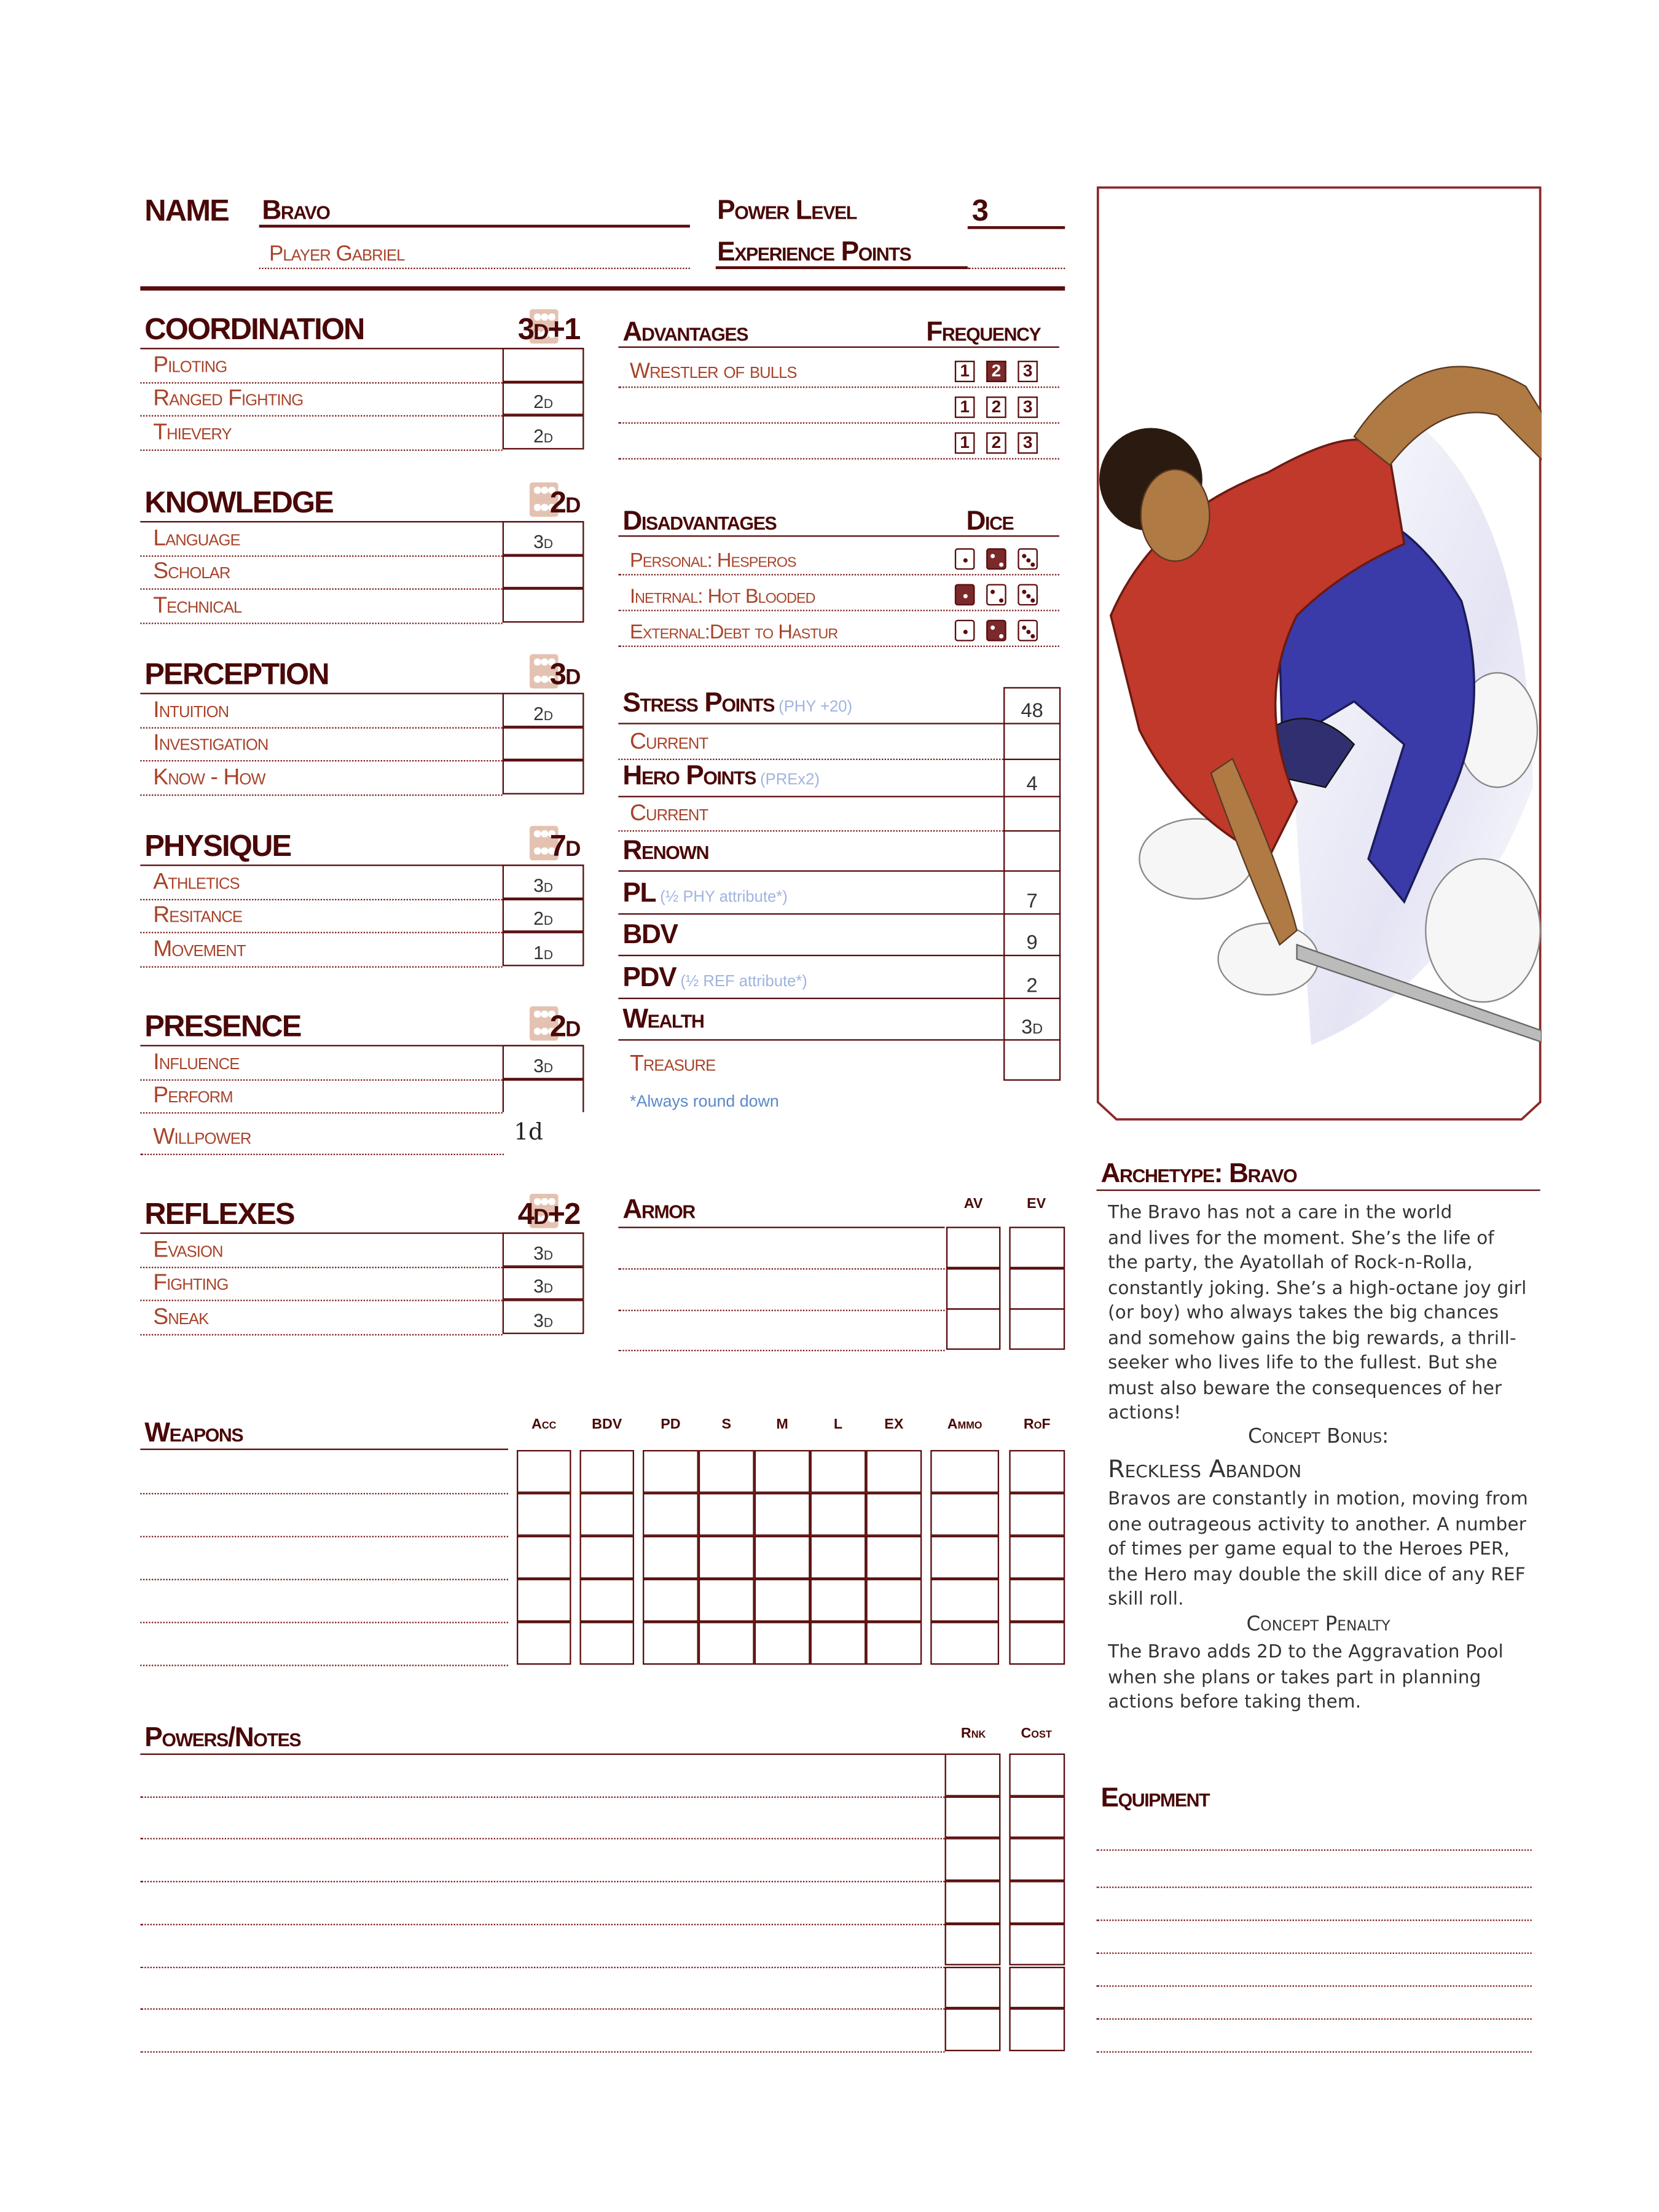  Describe the element at coordinates (1016, 268) in the screenshot. I see `experience-points-field` at that location.